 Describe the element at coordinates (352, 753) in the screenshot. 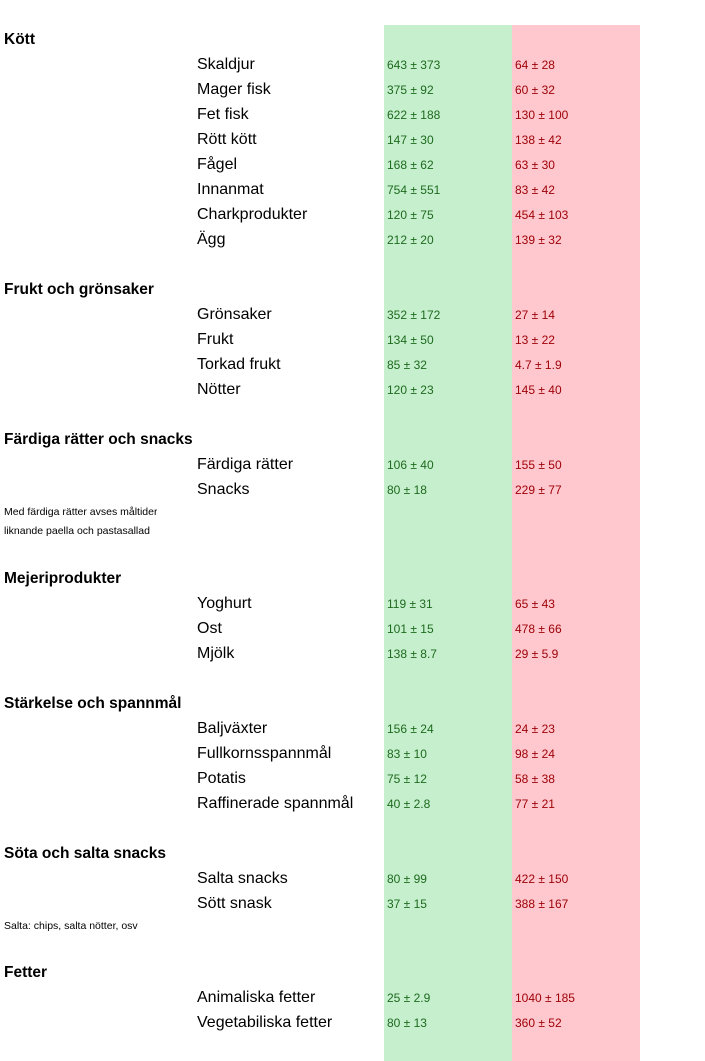

I see `table-row: Fullkornsspannmål 83 ± 10 98 ± 24` at that location.